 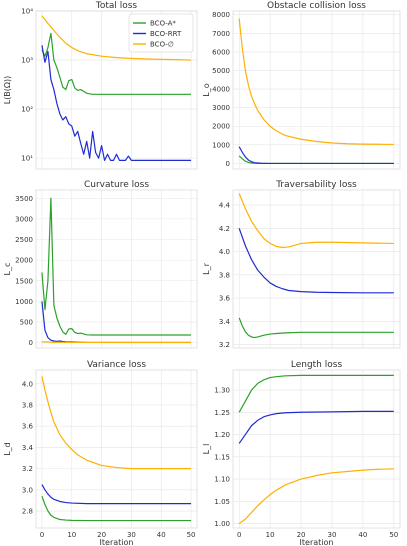 I want to click on y-tick-label: 10¹, so click(x=27, y=159).